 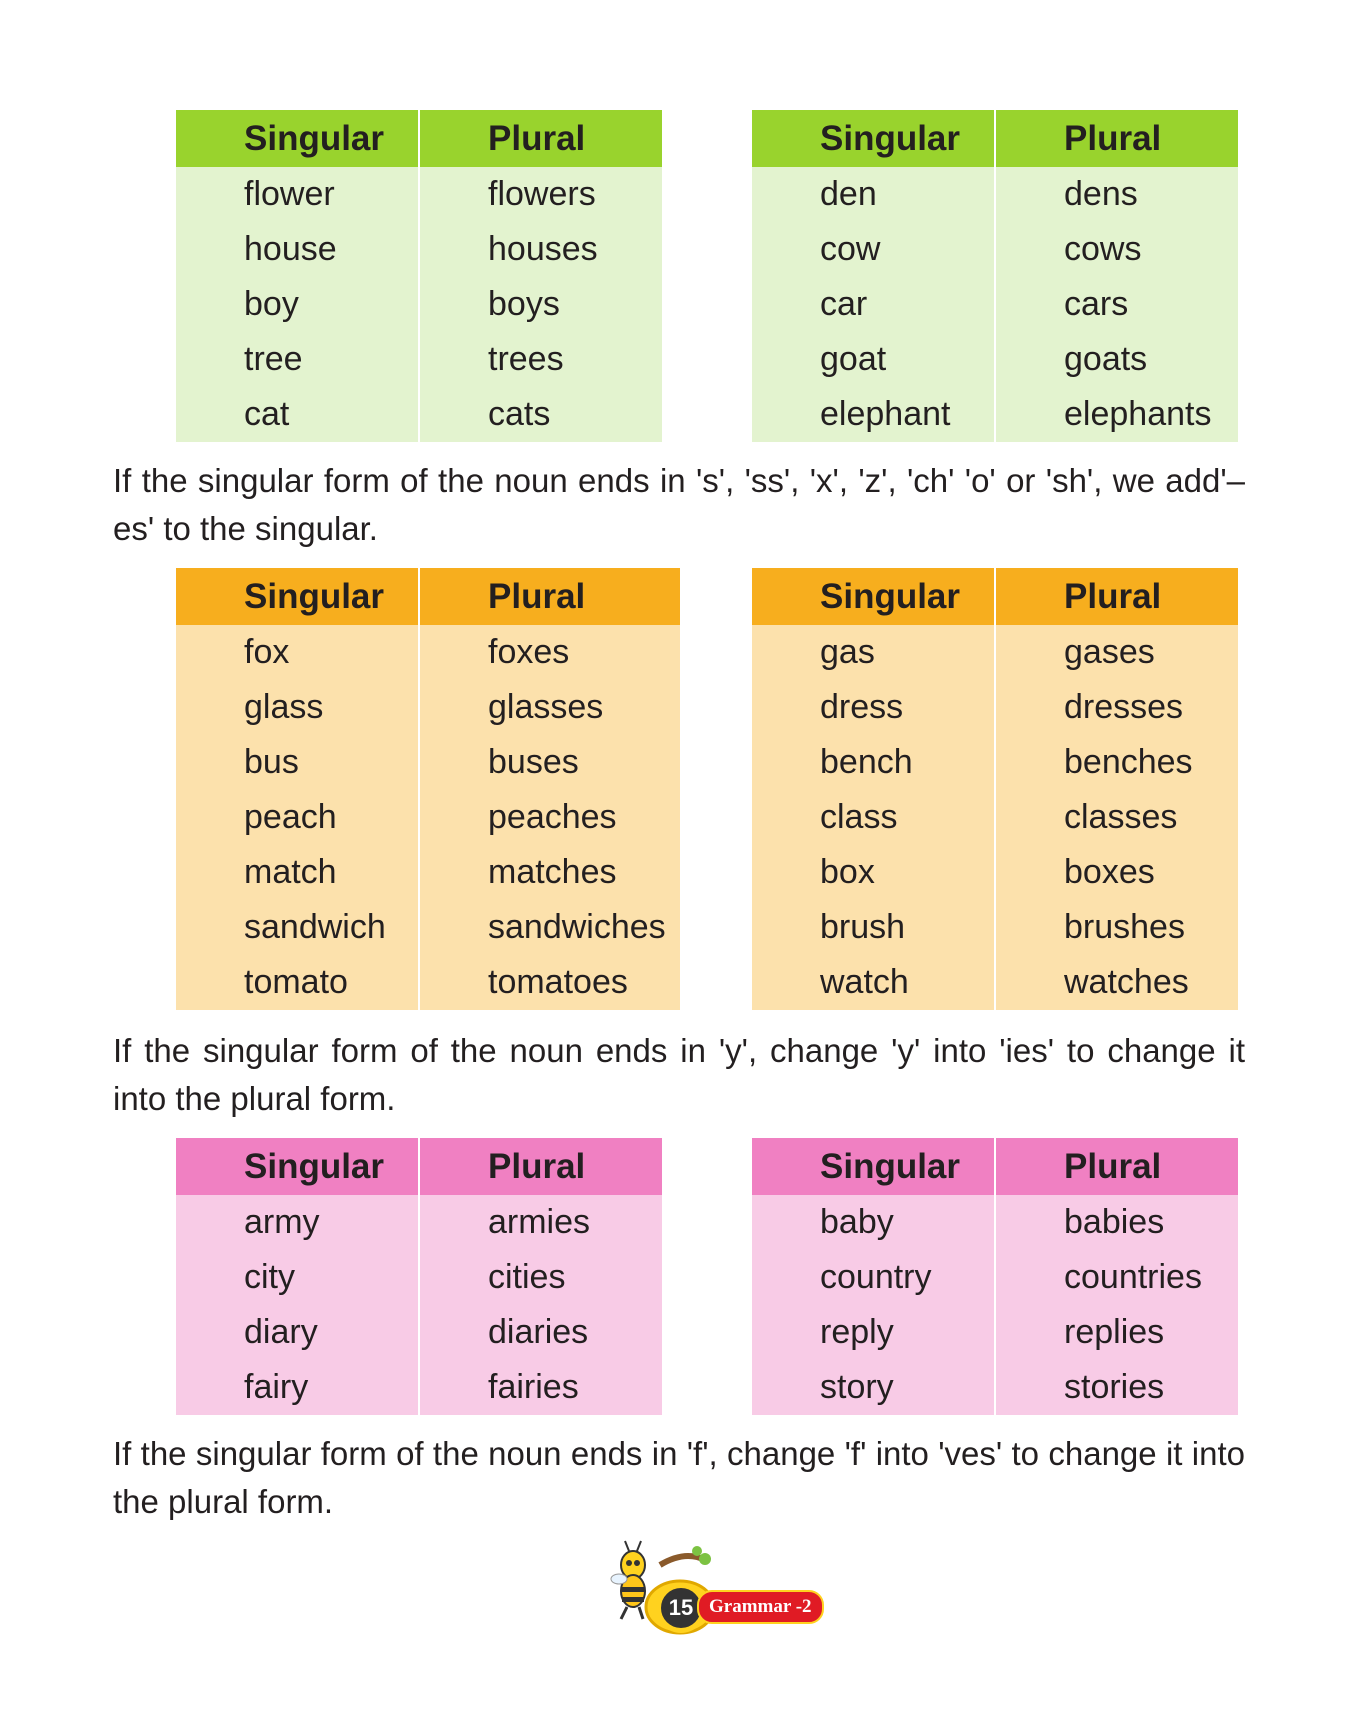 What do you see at coordinates (720, 1585) in the screenshot?
I see `page-footer: 15 Grammar -2` at bounding box center [720, 1585].